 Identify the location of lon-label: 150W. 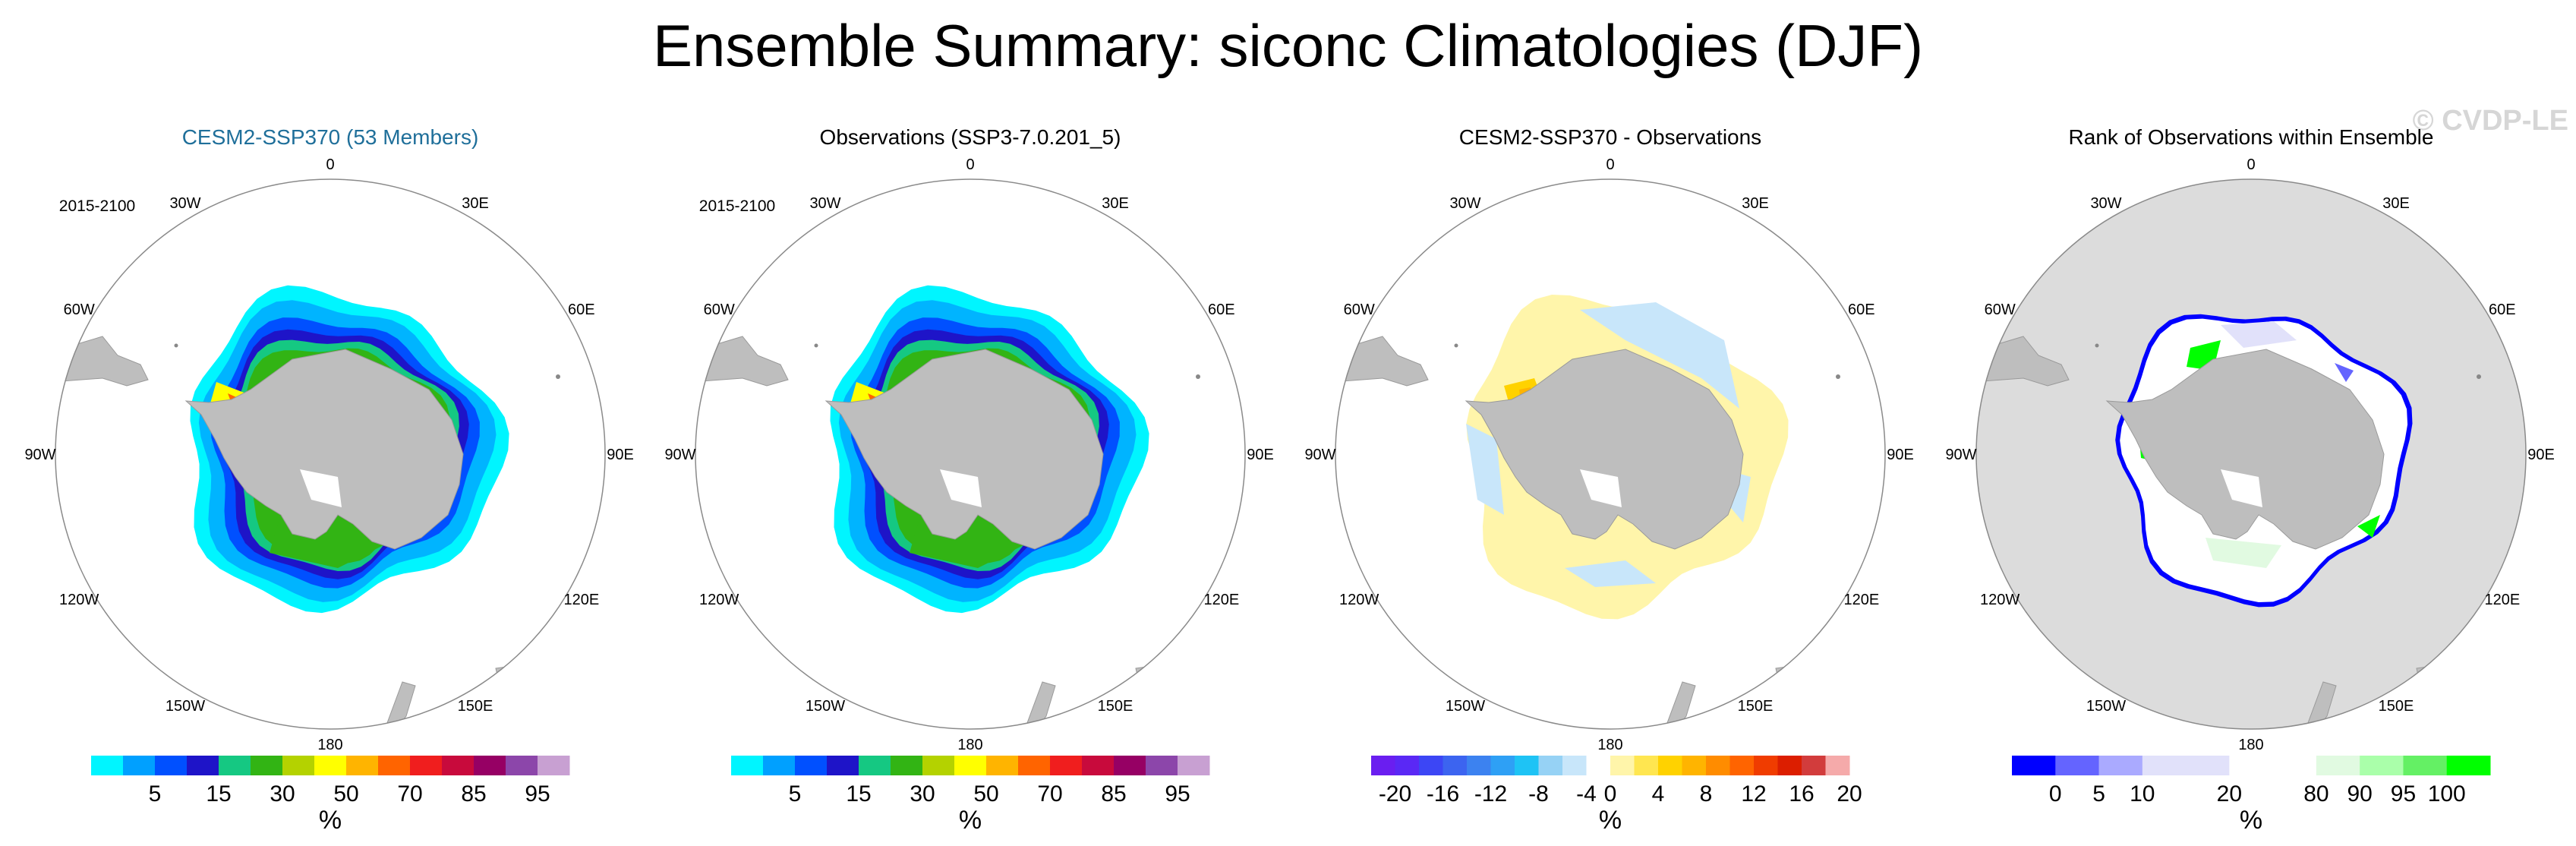
(1465, 706).